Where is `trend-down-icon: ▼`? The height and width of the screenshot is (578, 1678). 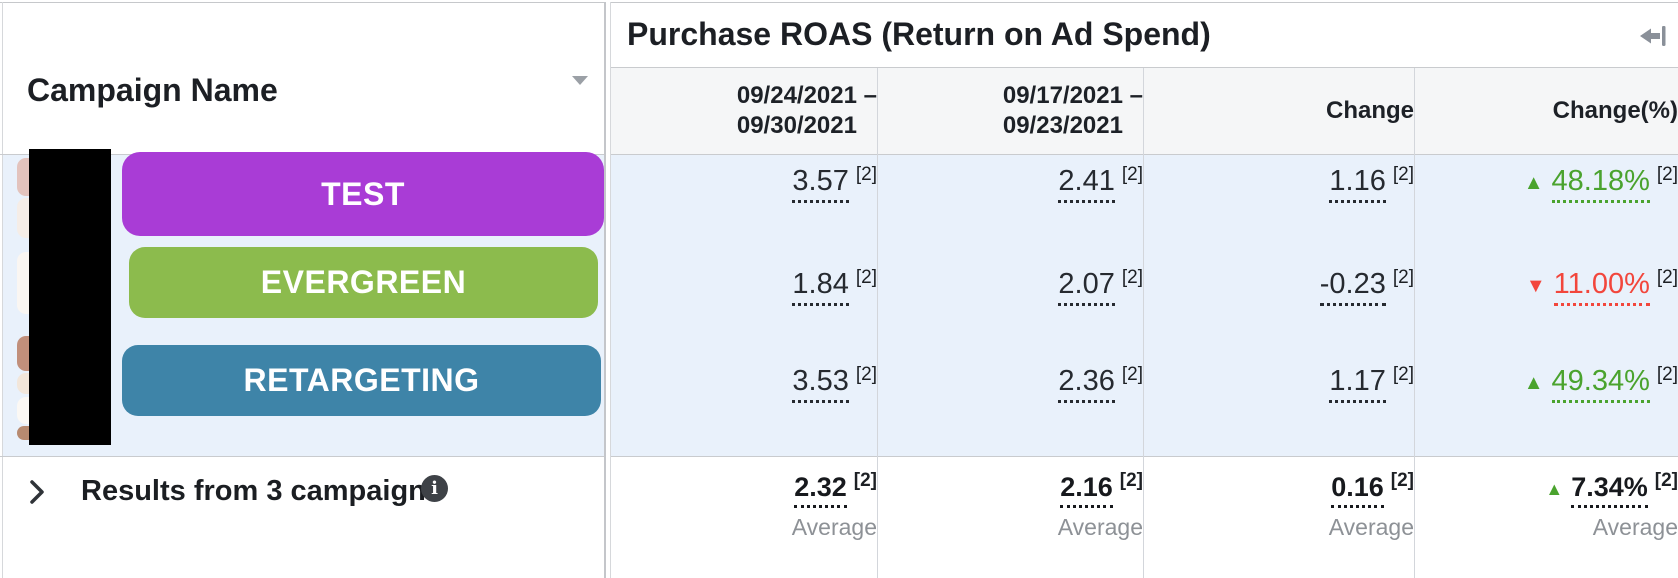 trend-down-icon: ▼ is located at coordinates (1535, 285).